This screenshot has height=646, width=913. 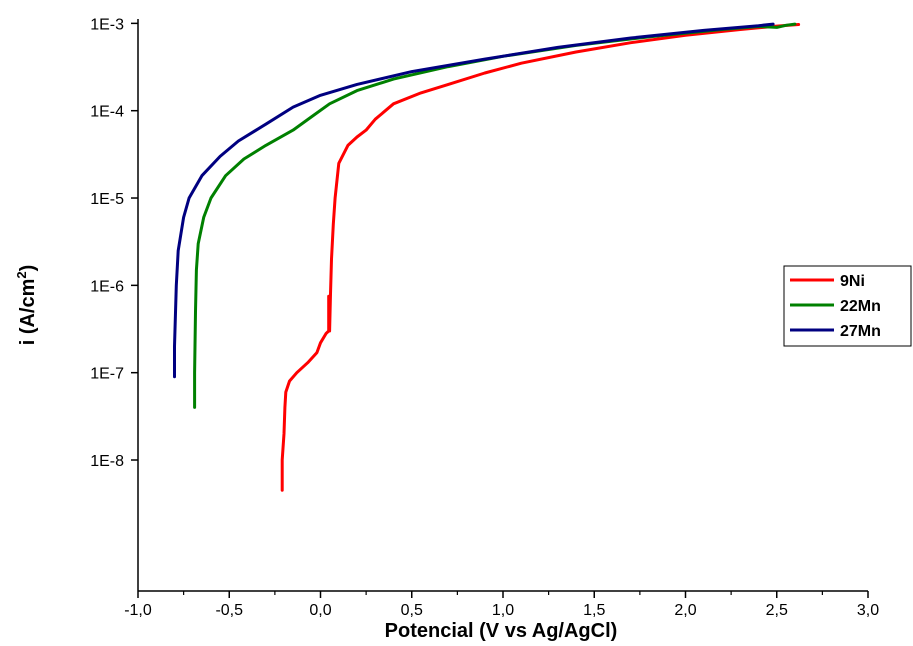 What do you see at coordinates (860, 331) in the screenshot?
I see `legend-label-27mn: 27Mn` at bounding box center [860, 331].